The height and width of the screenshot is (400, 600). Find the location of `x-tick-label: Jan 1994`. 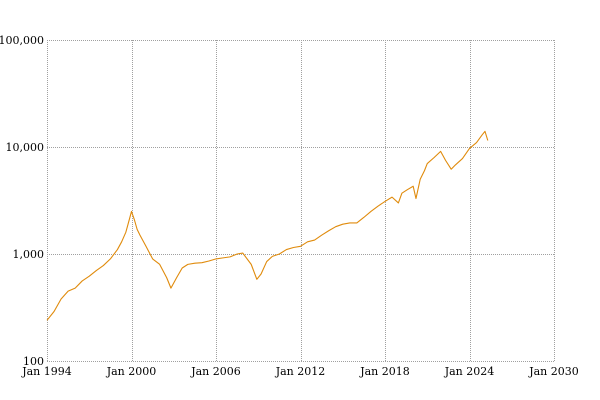

x-tick-label: Jan 1994 is located at coordinates (46, 371).